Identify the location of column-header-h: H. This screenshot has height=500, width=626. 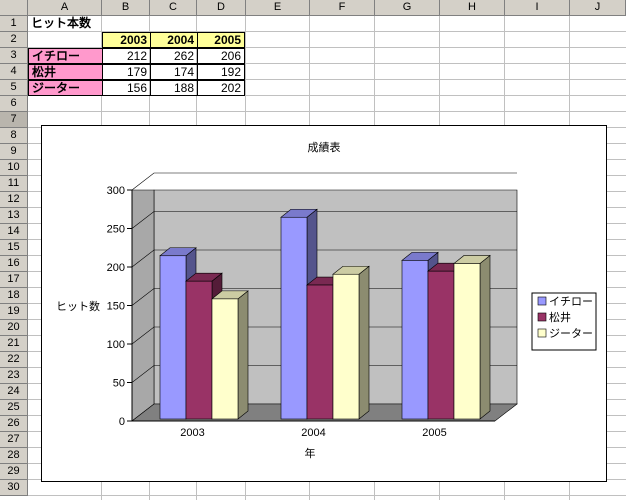
(472, 8).